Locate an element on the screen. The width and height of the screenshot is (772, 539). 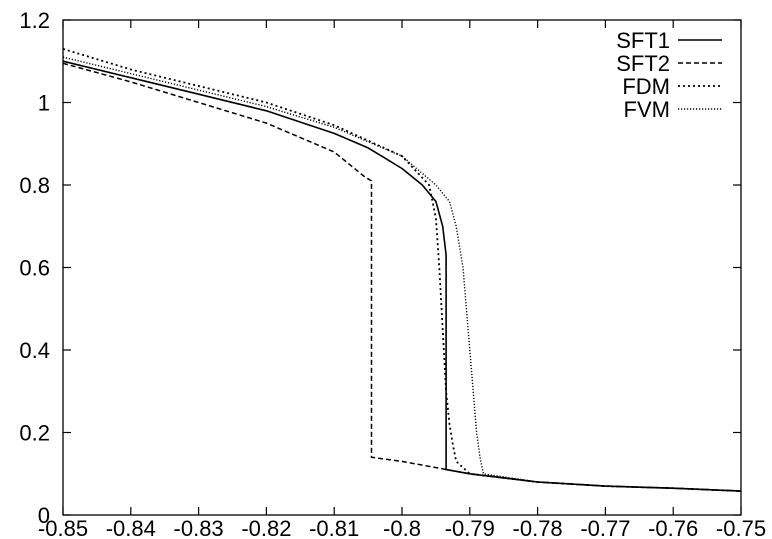
y-tick-label: 1.2 is located at coordinates (34, 20).